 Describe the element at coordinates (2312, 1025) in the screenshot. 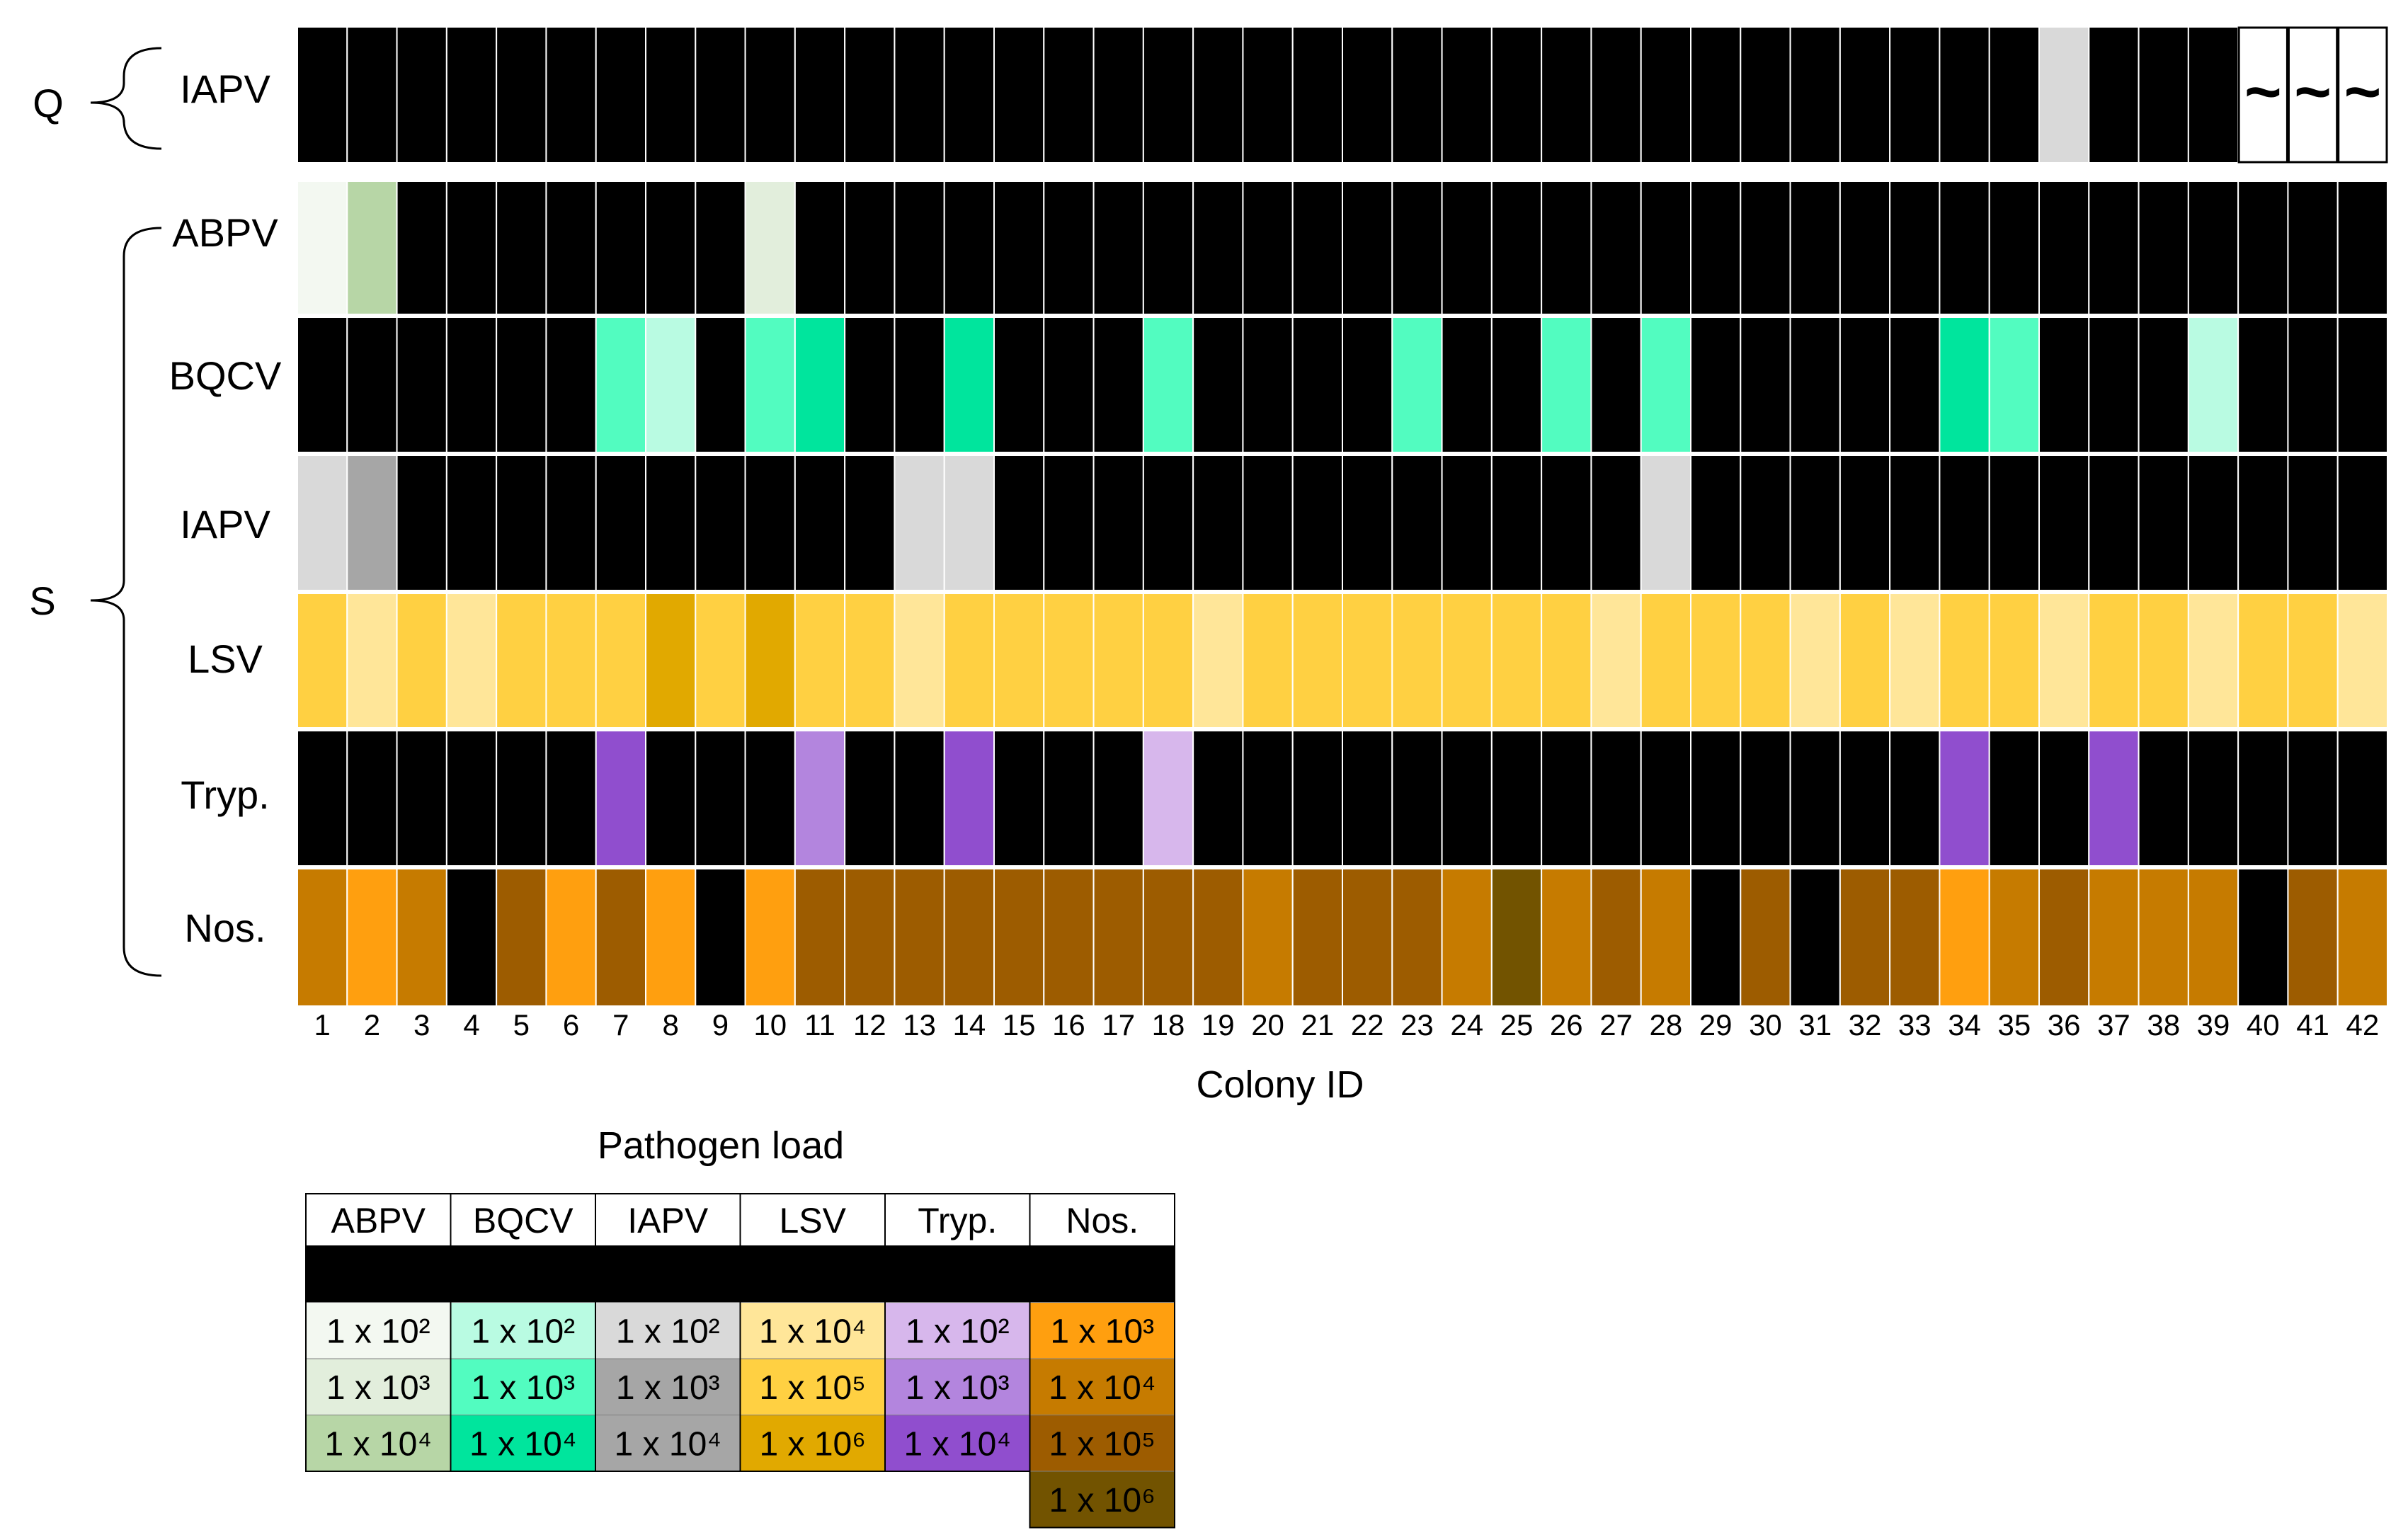

I see `colony-tick-label: 41` at that location.